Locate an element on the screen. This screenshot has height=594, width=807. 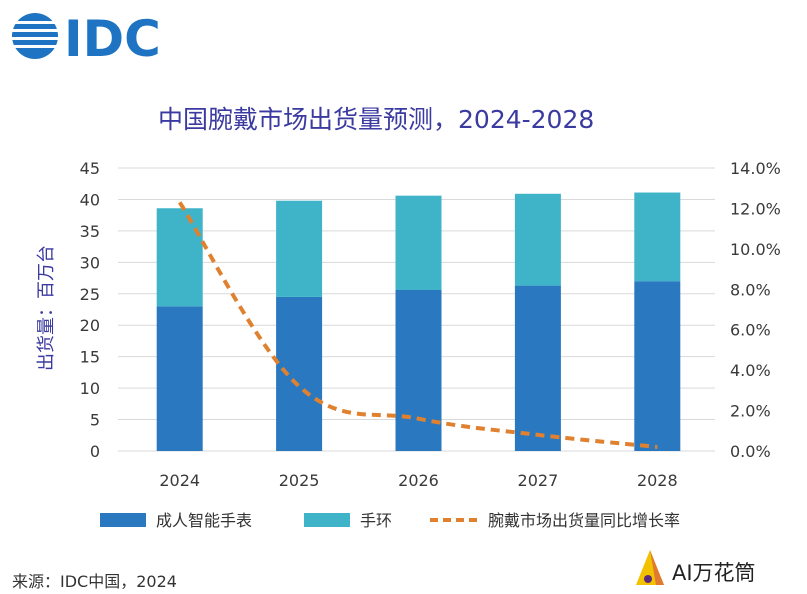
legend: 成人智能手表 手环 腕戴市场出货量同比增长率 is located at coordinates (390, 520).